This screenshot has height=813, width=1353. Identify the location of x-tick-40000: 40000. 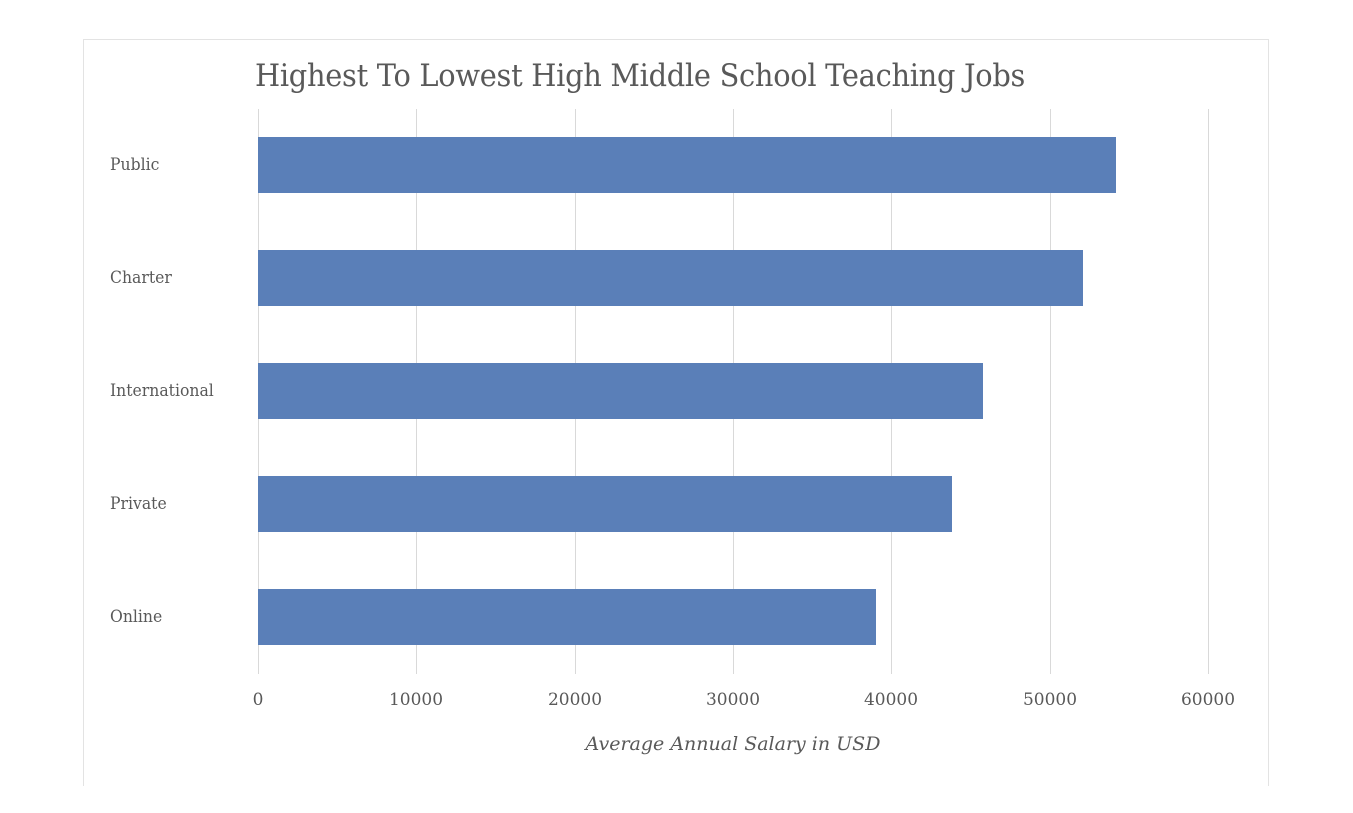
(891, 700).